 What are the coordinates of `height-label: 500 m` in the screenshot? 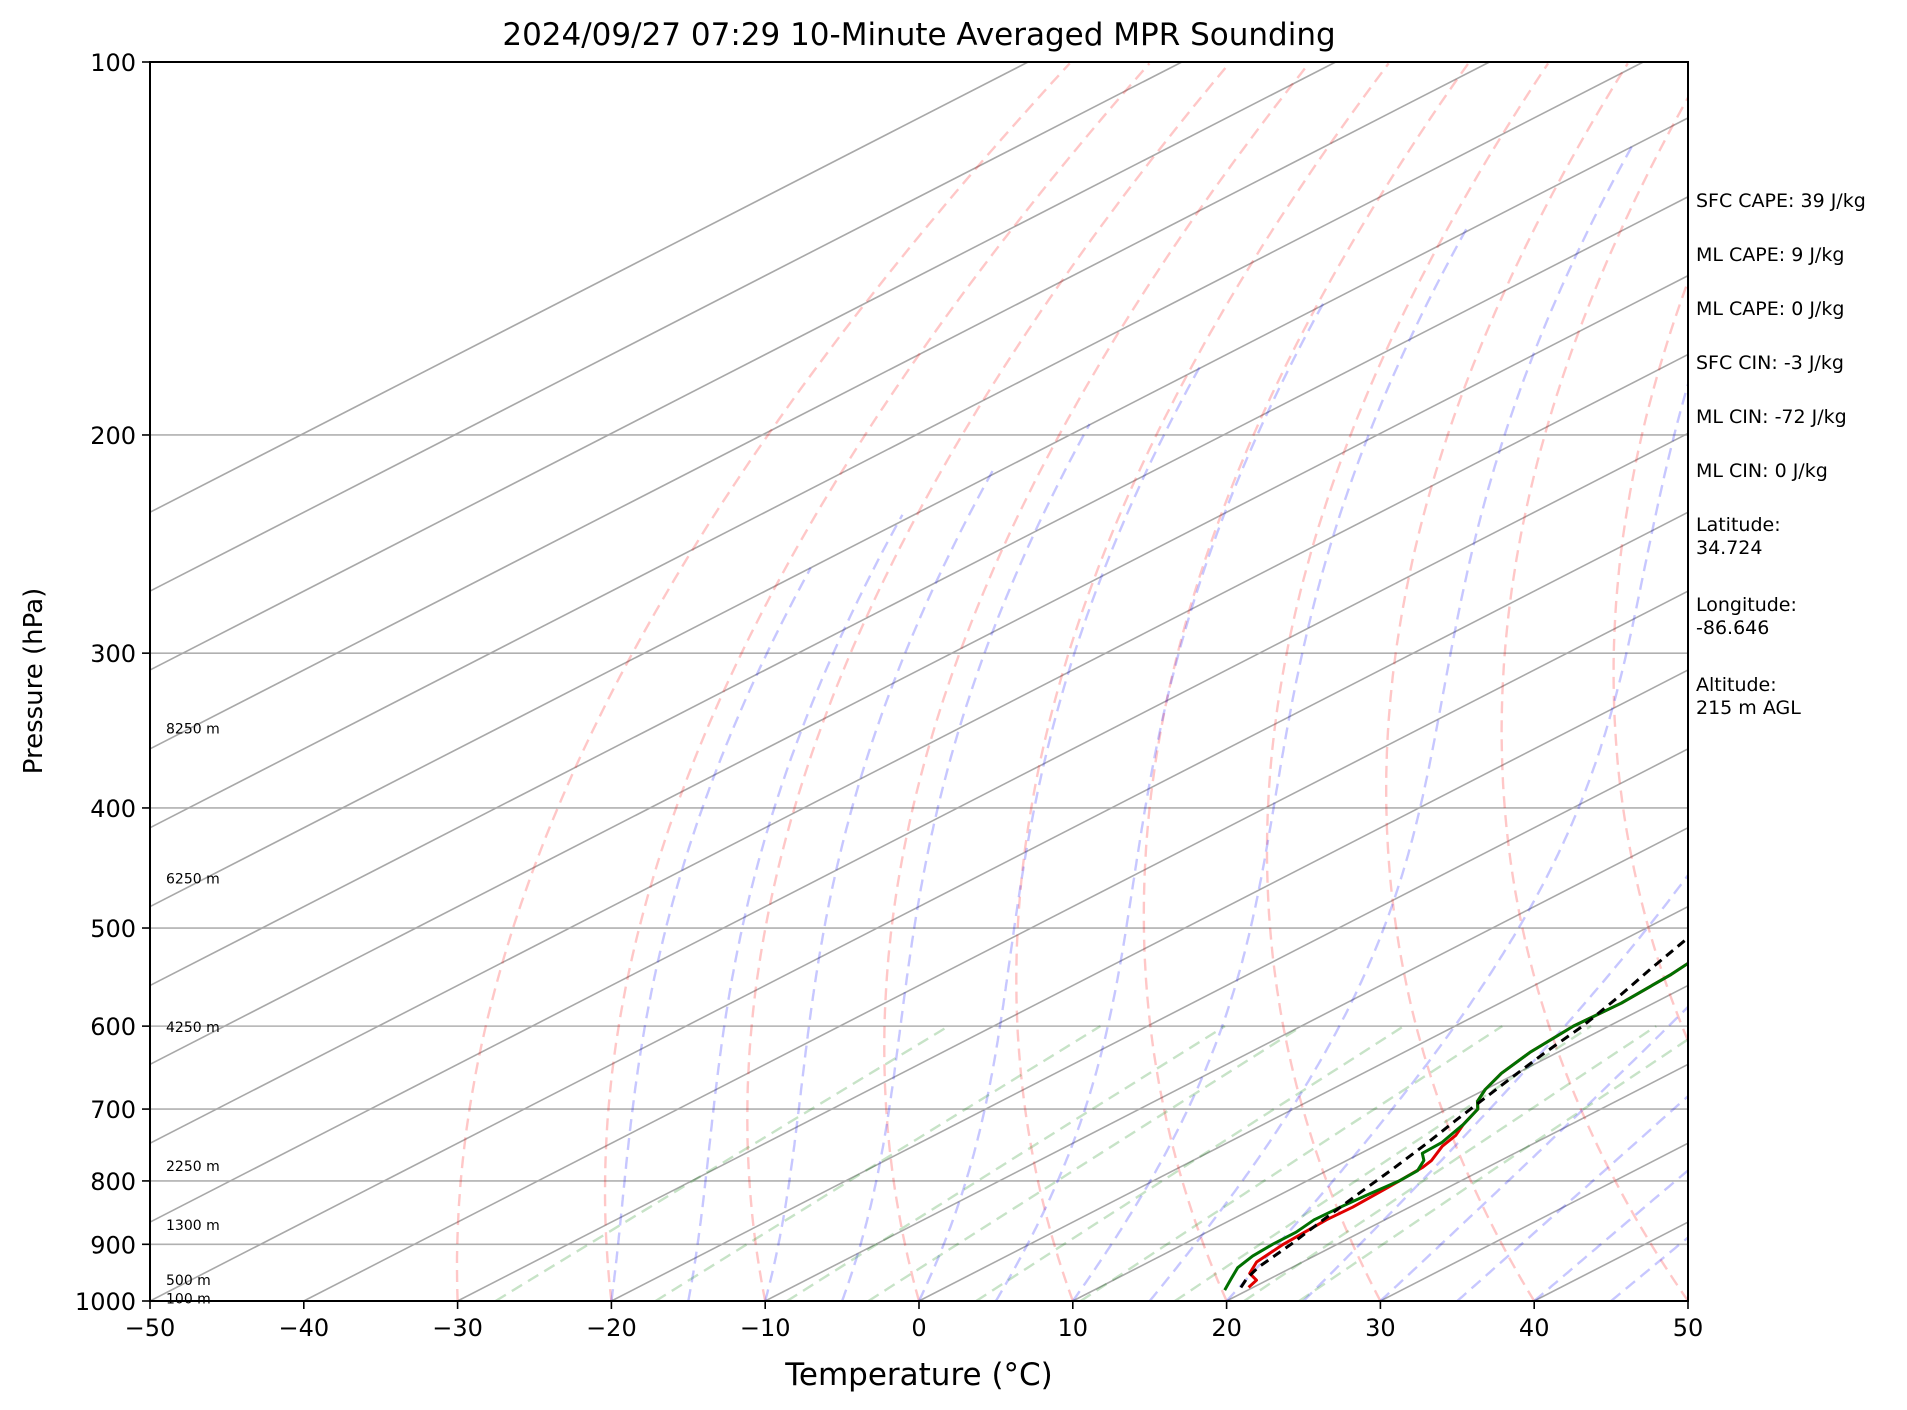 It's located at (188, 1281).